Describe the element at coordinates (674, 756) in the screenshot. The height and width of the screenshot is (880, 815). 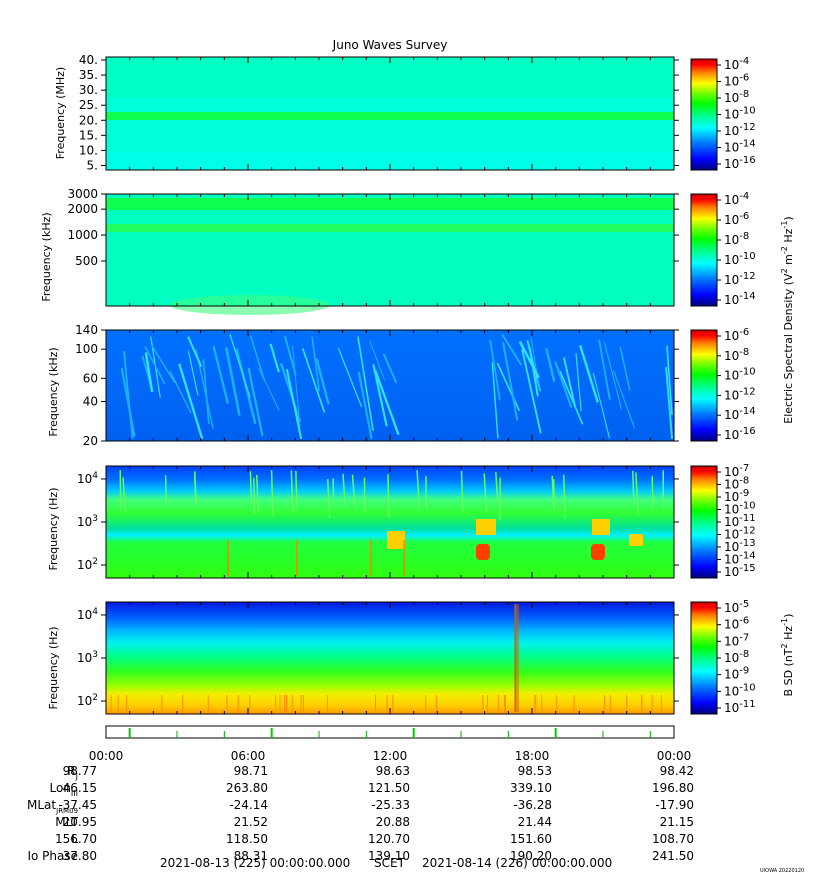
I see `time-label: 00:00` at that location.